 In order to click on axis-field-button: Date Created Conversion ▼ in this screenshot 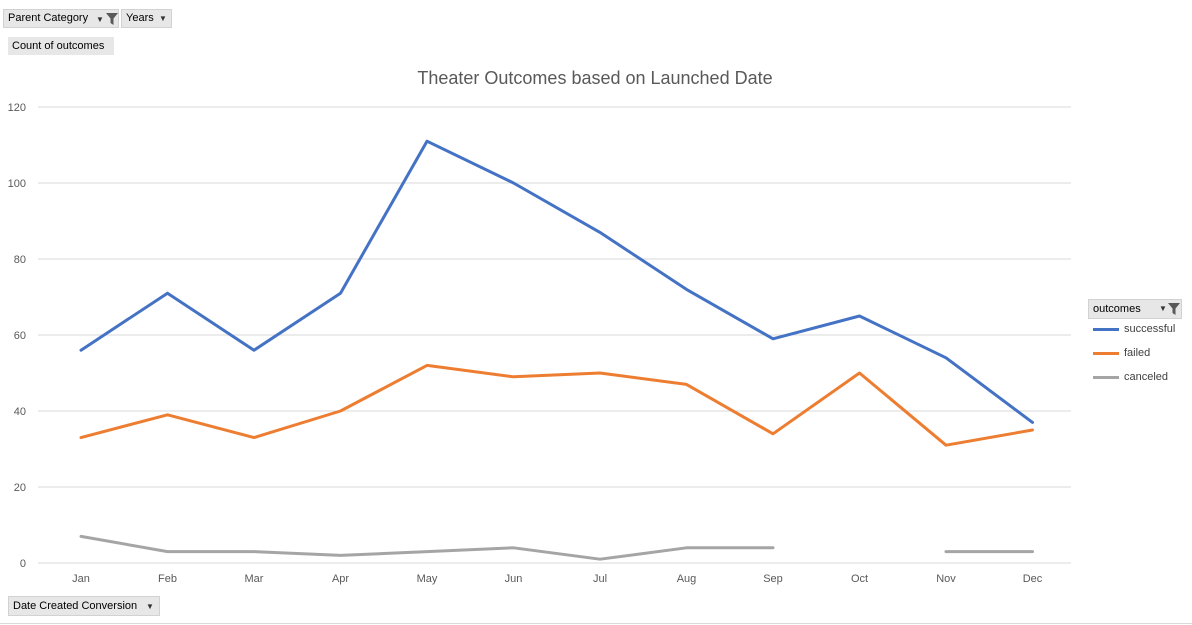, I will do `click(84, 606)`.